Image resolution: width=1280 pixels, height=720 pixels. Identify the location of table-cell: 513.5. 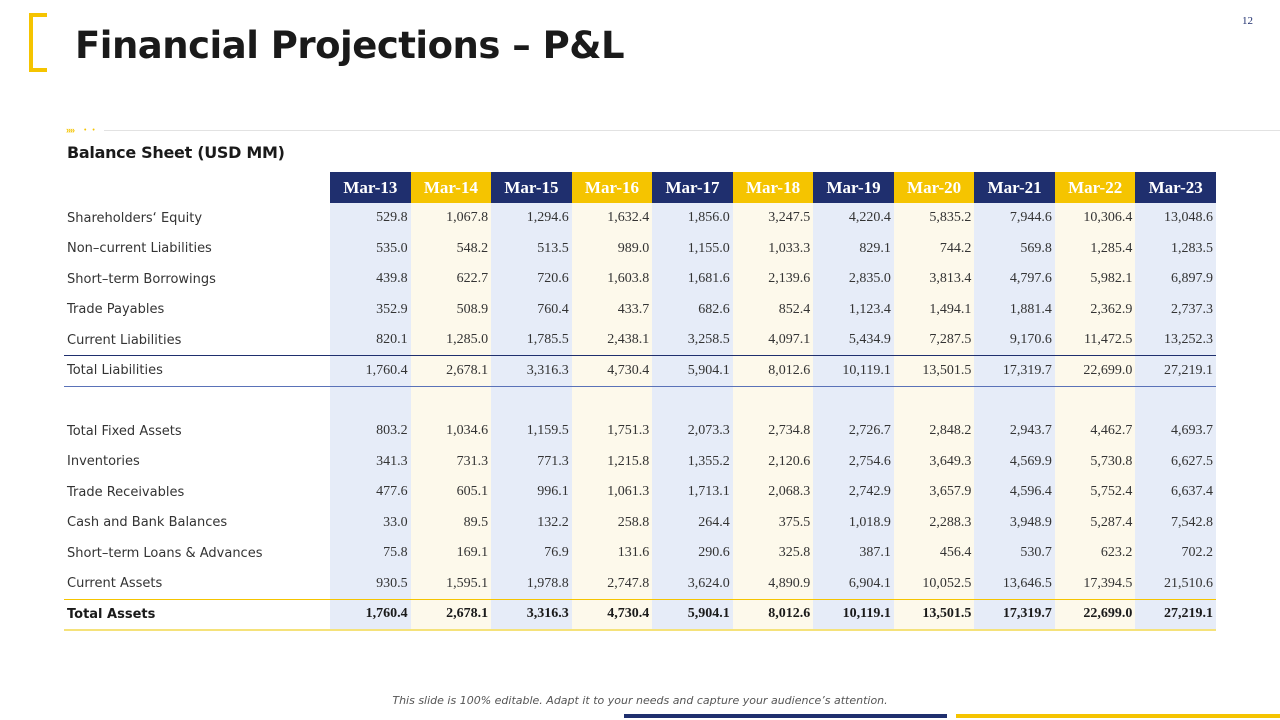
(531, 248).